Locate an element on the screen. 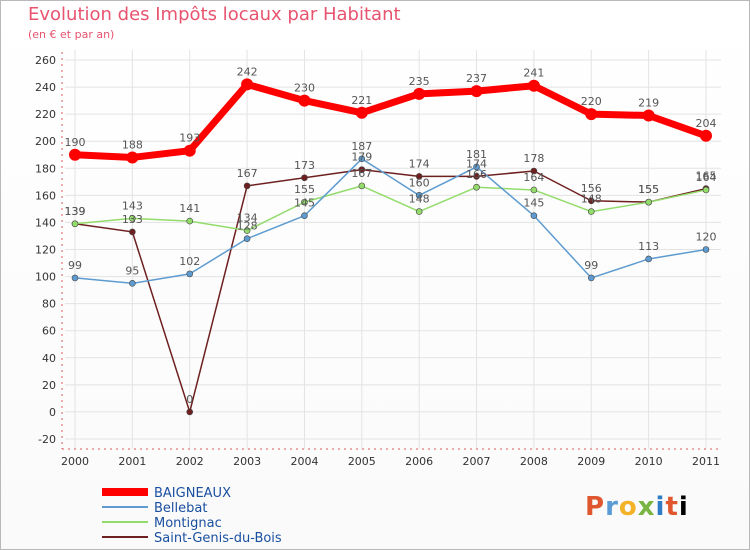 The image size is (750, 550). data-label: 173 is located at coordinates (304, 165).